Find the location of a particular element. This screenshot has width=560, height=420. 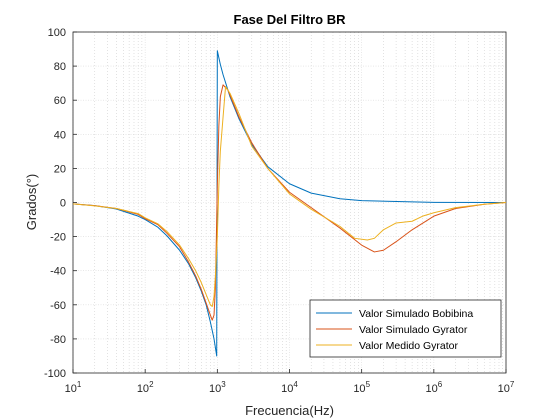

y-tick-label: -80 is located at coordinates (58, 340).